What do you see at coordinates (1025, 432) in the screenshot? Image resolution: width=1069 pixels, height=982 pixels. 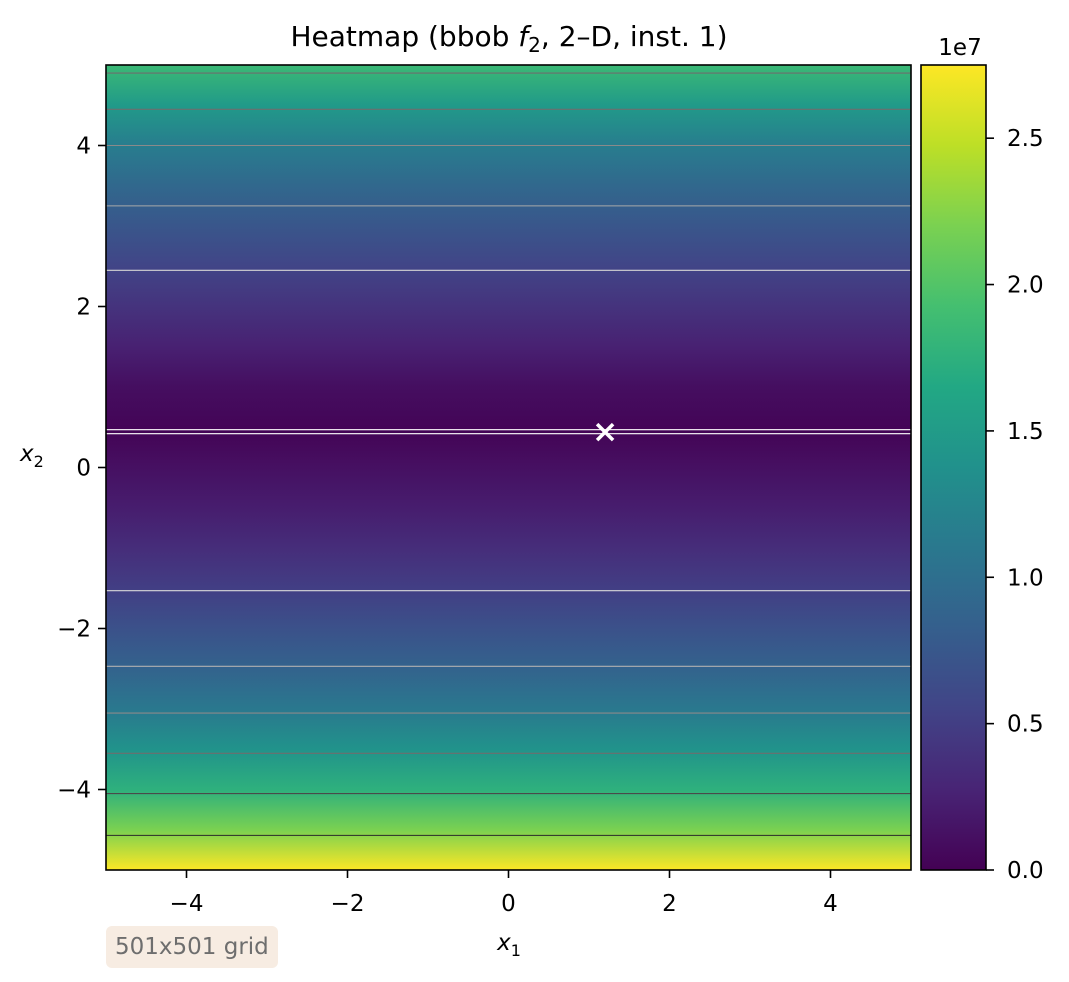 I see `colorbar-tick-label: 1.5` at bounding box center [1025, 432].